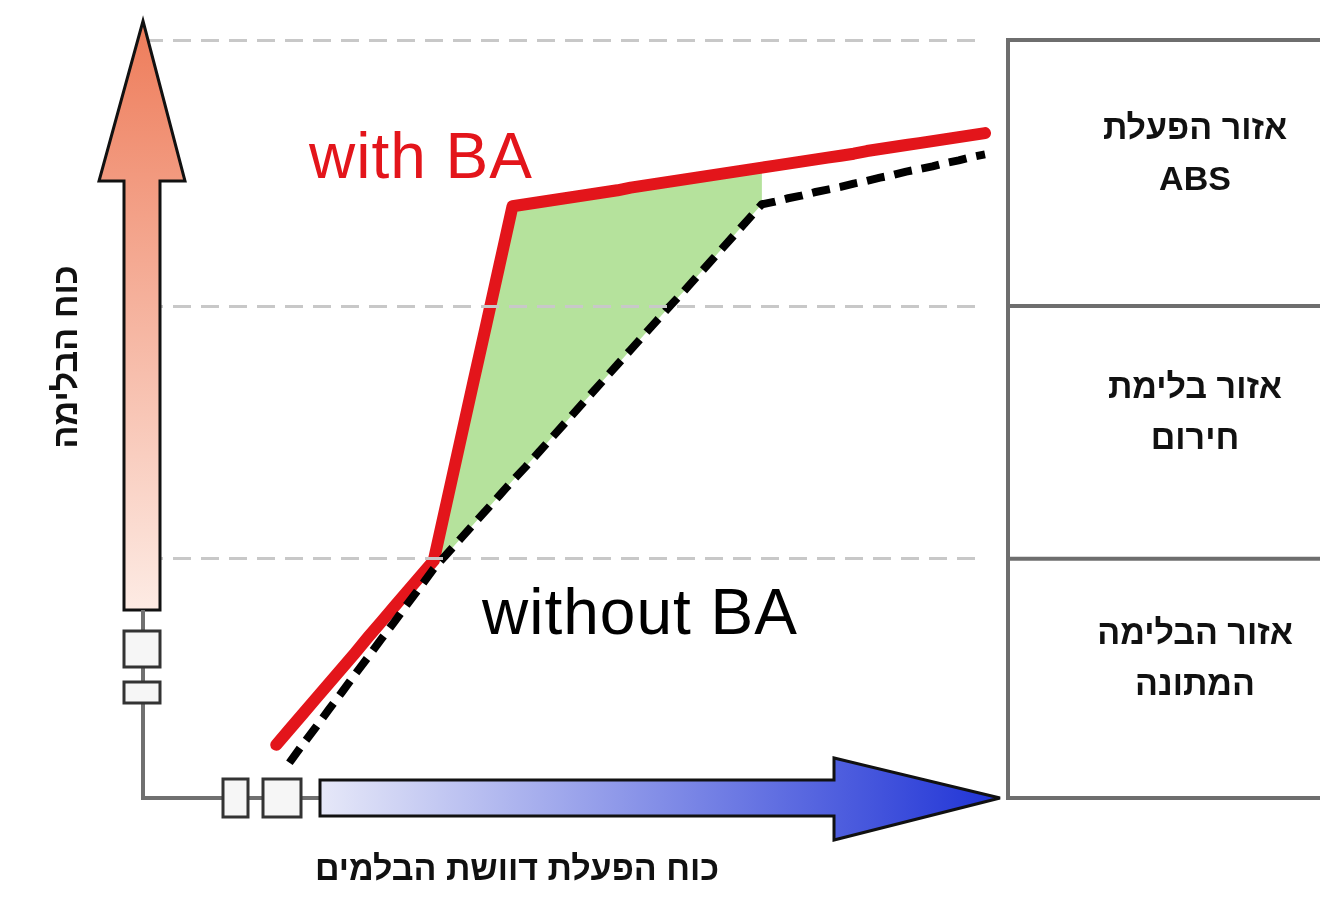  I want to click on series-label: without BA, so click(640, 612).